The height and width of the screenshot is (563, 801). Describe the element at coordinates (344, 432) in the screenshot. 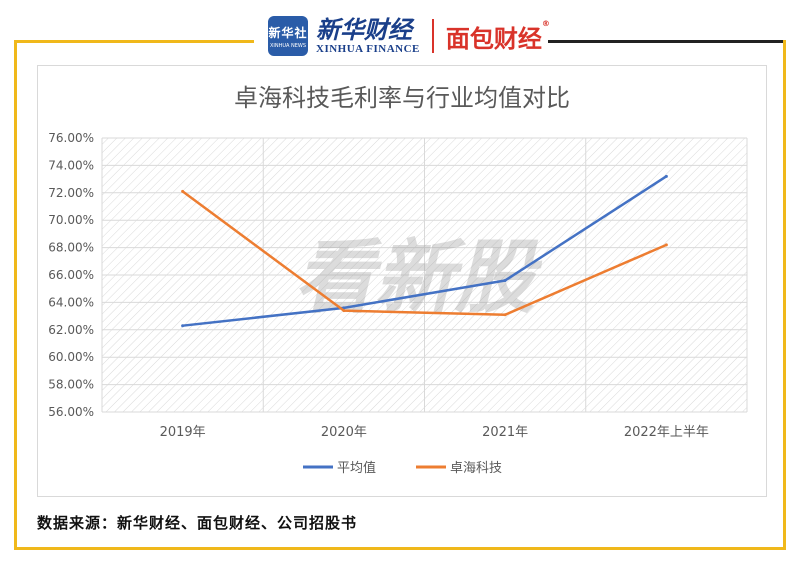

I see `x-tick-label: 2020年` at that location.